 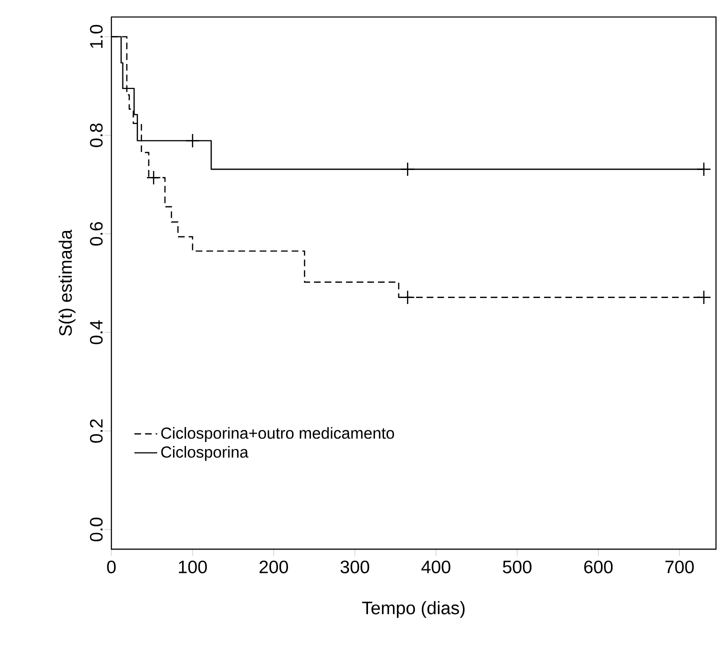 I want to click on y-tick-label: 0.8, so click(x=96, y=136).